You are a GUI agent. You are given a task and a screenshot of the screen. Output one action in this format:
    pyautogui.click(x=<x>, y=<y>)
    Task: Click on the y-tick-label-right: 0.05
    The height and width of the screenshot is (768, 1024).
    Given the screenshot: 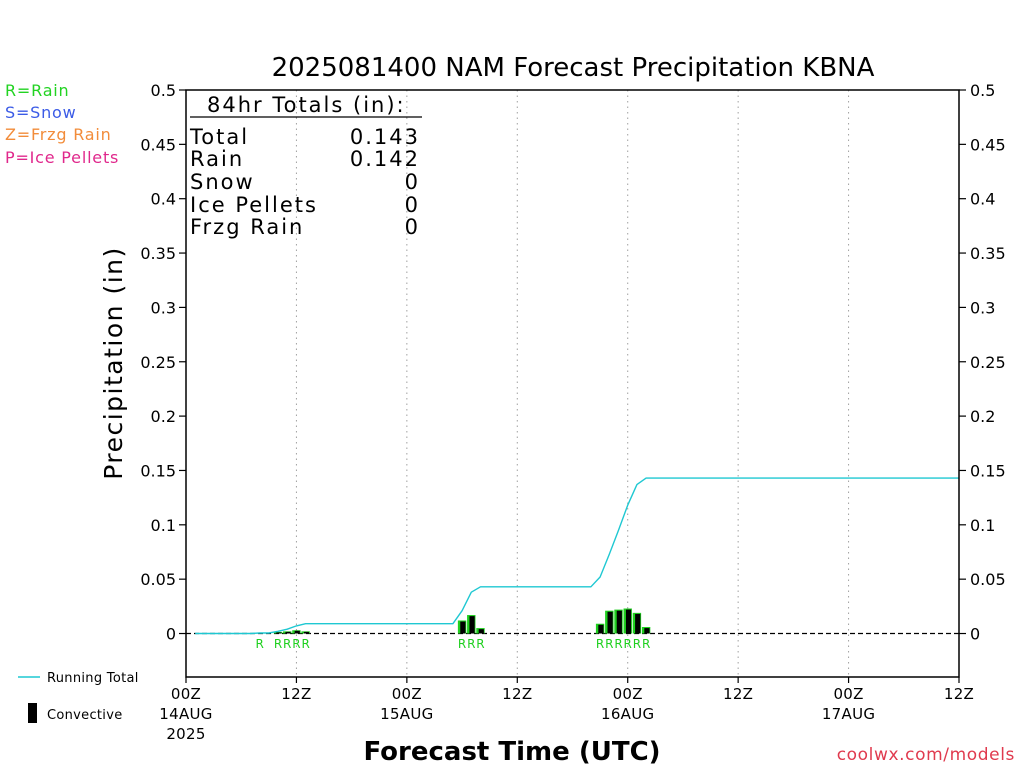 What is the action you would take?
    pyautogui.click(x=988, y=579)
    